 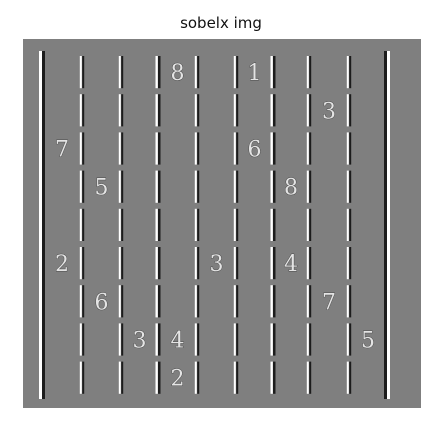 I want to click on plot-title: sobelx img, so click(x=221, y=23).